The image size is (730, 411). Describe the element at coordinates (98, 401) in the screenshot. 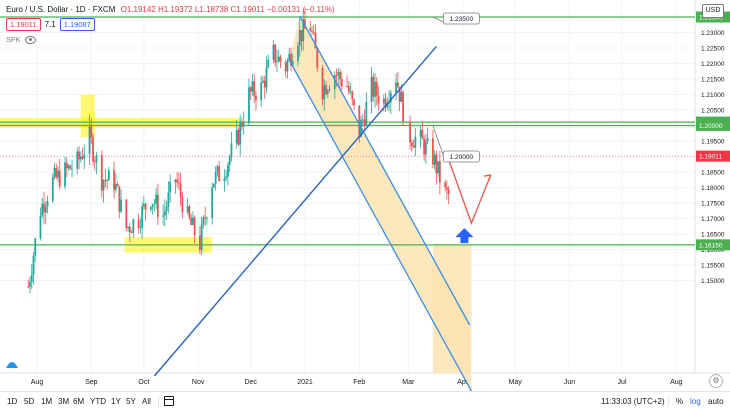

I see `range-ytd: YTD` at that location.